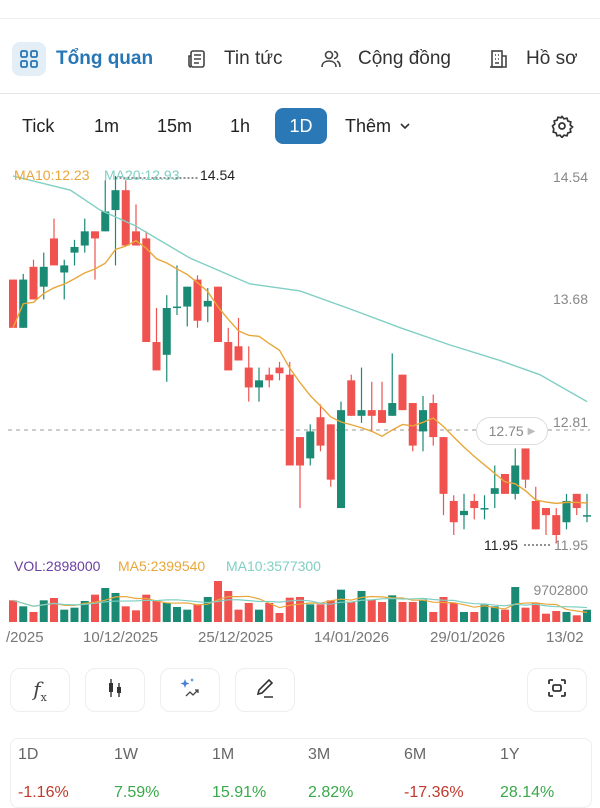  I want to click on fullscreen-button, so click(557, 690).